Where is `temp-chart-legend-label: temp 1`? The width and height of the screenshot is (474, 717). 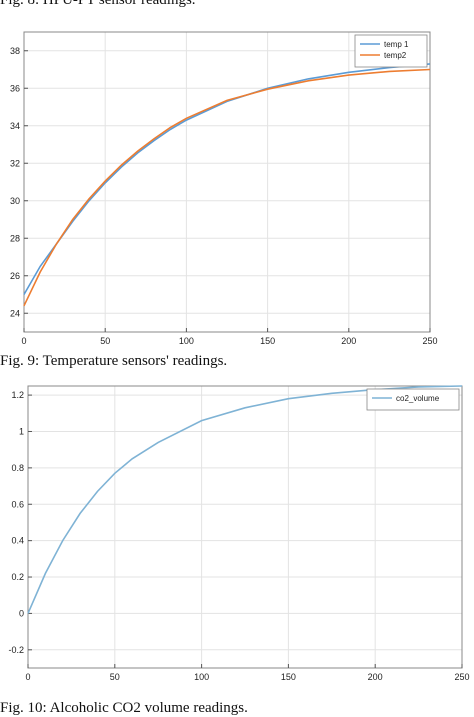 temp-chart-legend-label: temp 1 is located at coordinates (396, 44).